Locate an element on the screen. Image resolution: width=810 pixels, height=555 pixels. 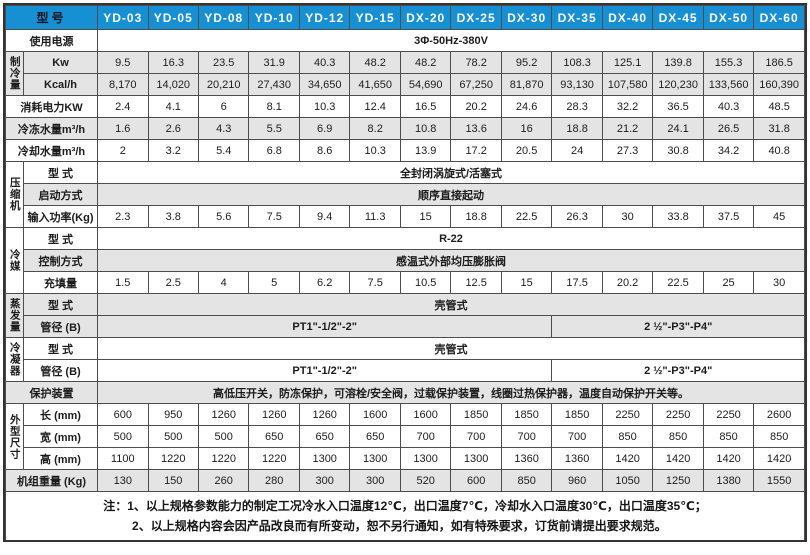
value-cell: 9.5 is located at coordinates (123, 62).